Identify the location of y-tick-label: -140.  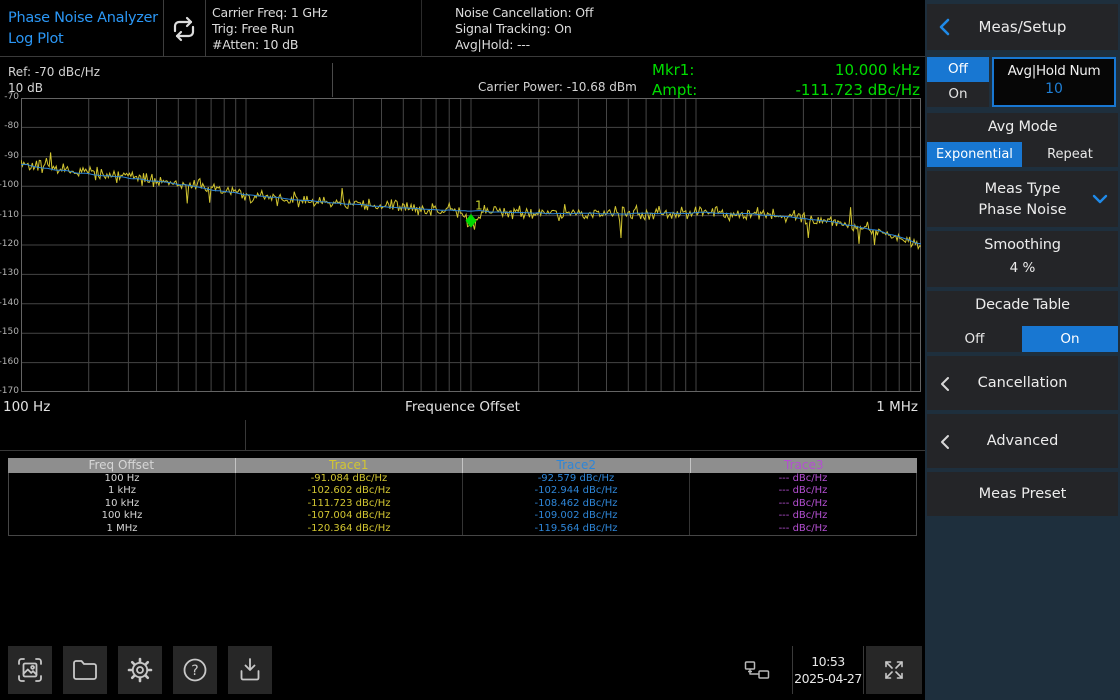
(9, 302).